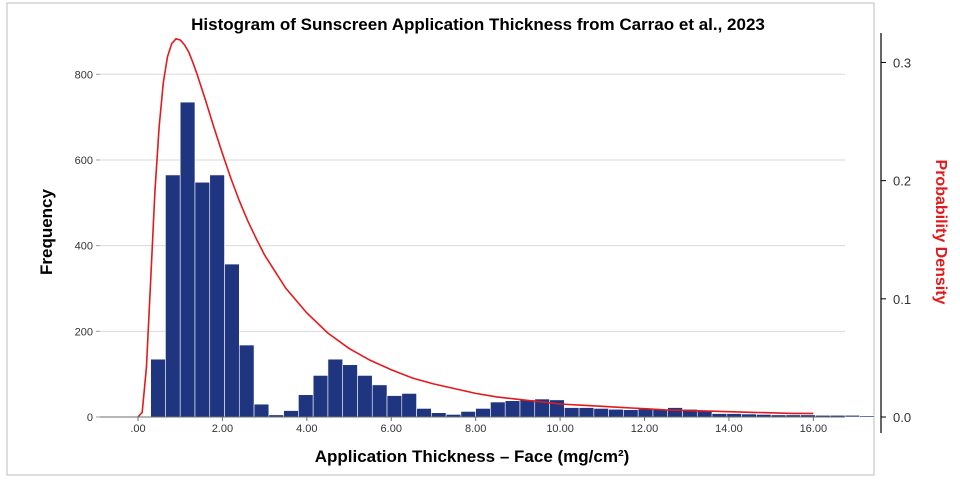 The height and width of the screenshot is (485, 960). I want to click on y-tick-label: 200, so click(84, 332).